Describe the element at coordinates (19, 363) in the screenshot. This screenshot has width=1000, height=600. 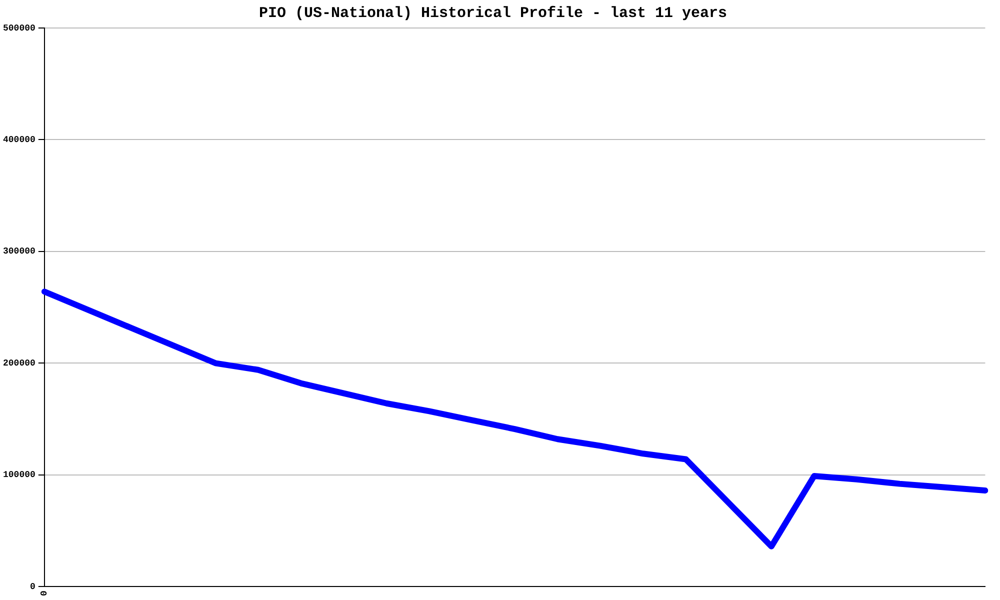
I see `y-tick-label: 200000` at that location.